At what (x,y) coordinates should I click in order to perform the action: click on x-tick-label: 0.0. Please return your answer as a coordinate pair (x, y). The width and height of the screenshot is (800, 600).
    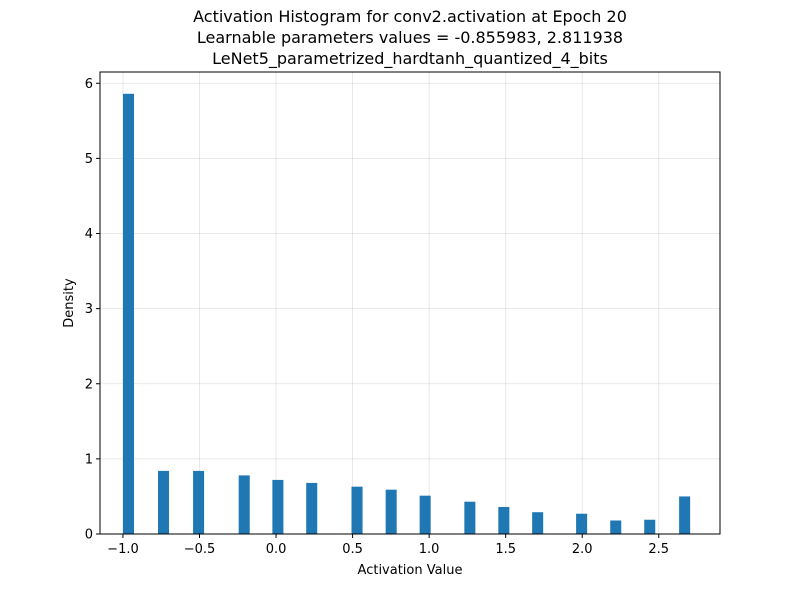
    Looking at the image, I should click on (276, 549).